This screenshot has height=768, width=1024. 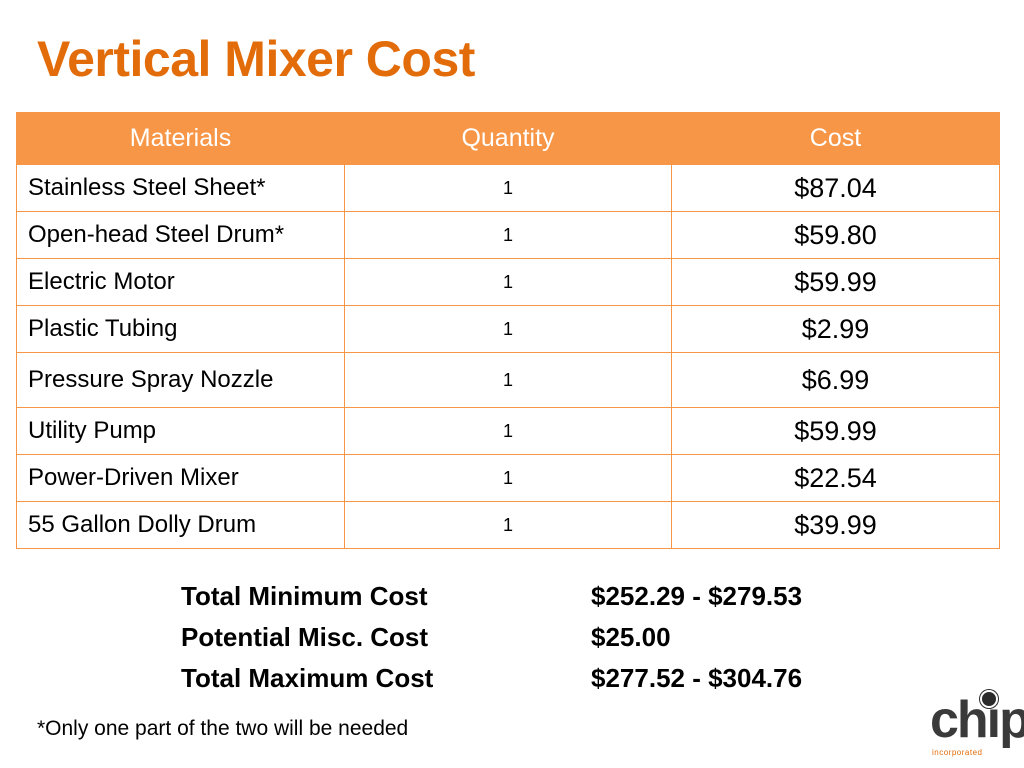 What do you see at coordinates (180, 525) in the screenshot?
I see `material-cell: 55 Gallon Dolly Drum` at bounding box center [180, 525].